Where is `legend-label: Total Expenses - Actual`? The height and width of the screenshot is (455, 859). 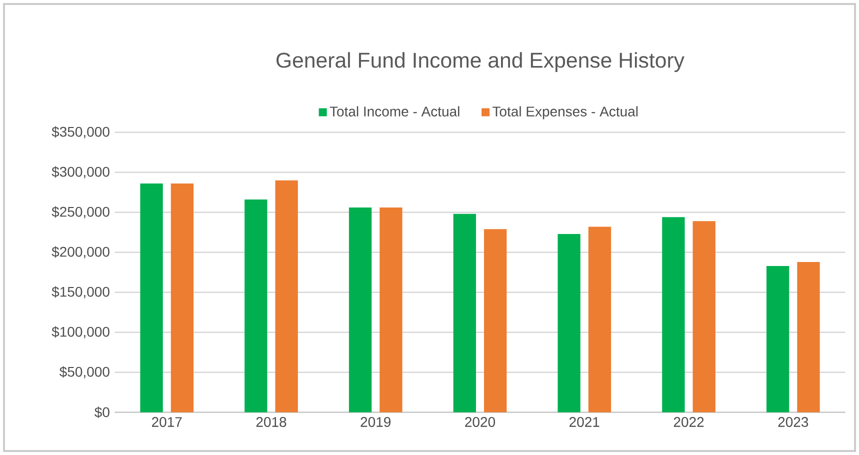 legend-label: Total Expenses - Actual is located at coordinates (565, 113).